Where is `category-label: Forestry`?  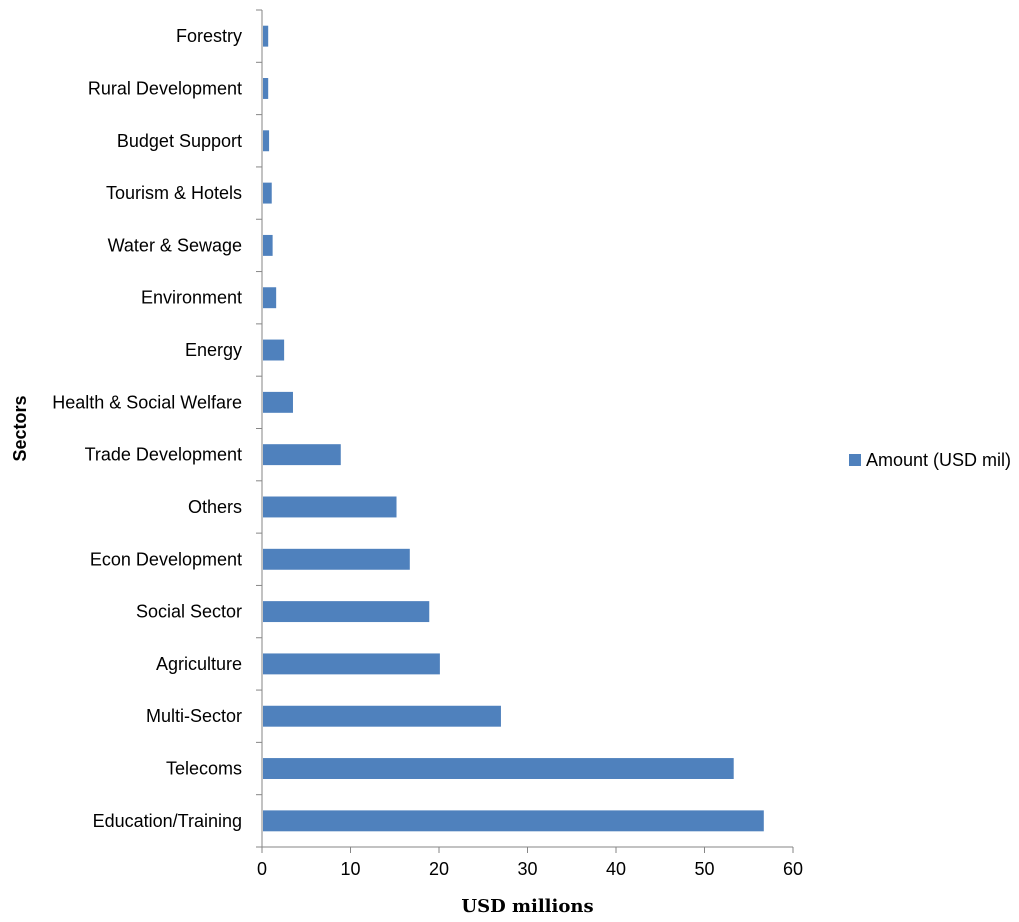 category-label: Forestry is located at coordinates (209, 36).